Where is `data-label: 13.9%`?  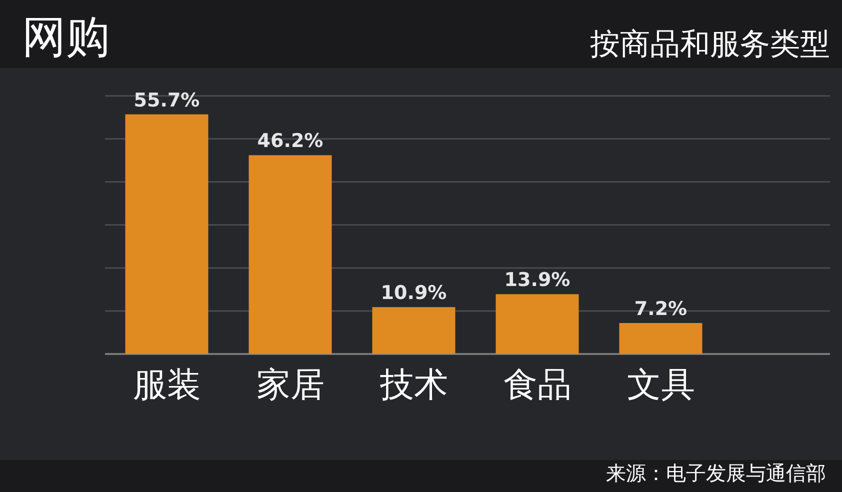 data-label: 13.9% is located at coordinates (537, 280).